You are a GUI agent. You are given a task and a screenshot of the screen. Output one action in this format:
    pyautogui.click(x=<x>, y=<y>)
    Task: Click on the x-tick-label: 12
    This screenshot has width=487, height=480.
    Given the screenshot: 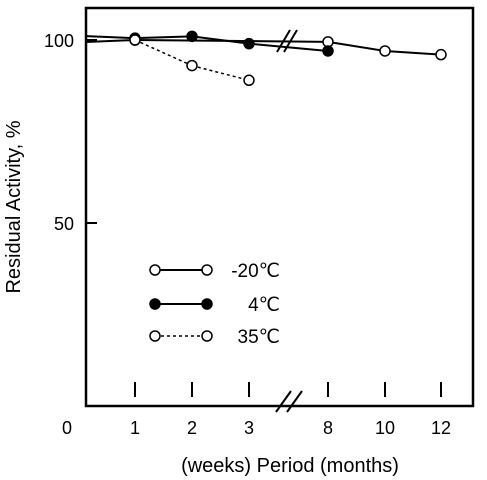 What is the action you would take?
    pyautogui.click(x=441, y=428)
    